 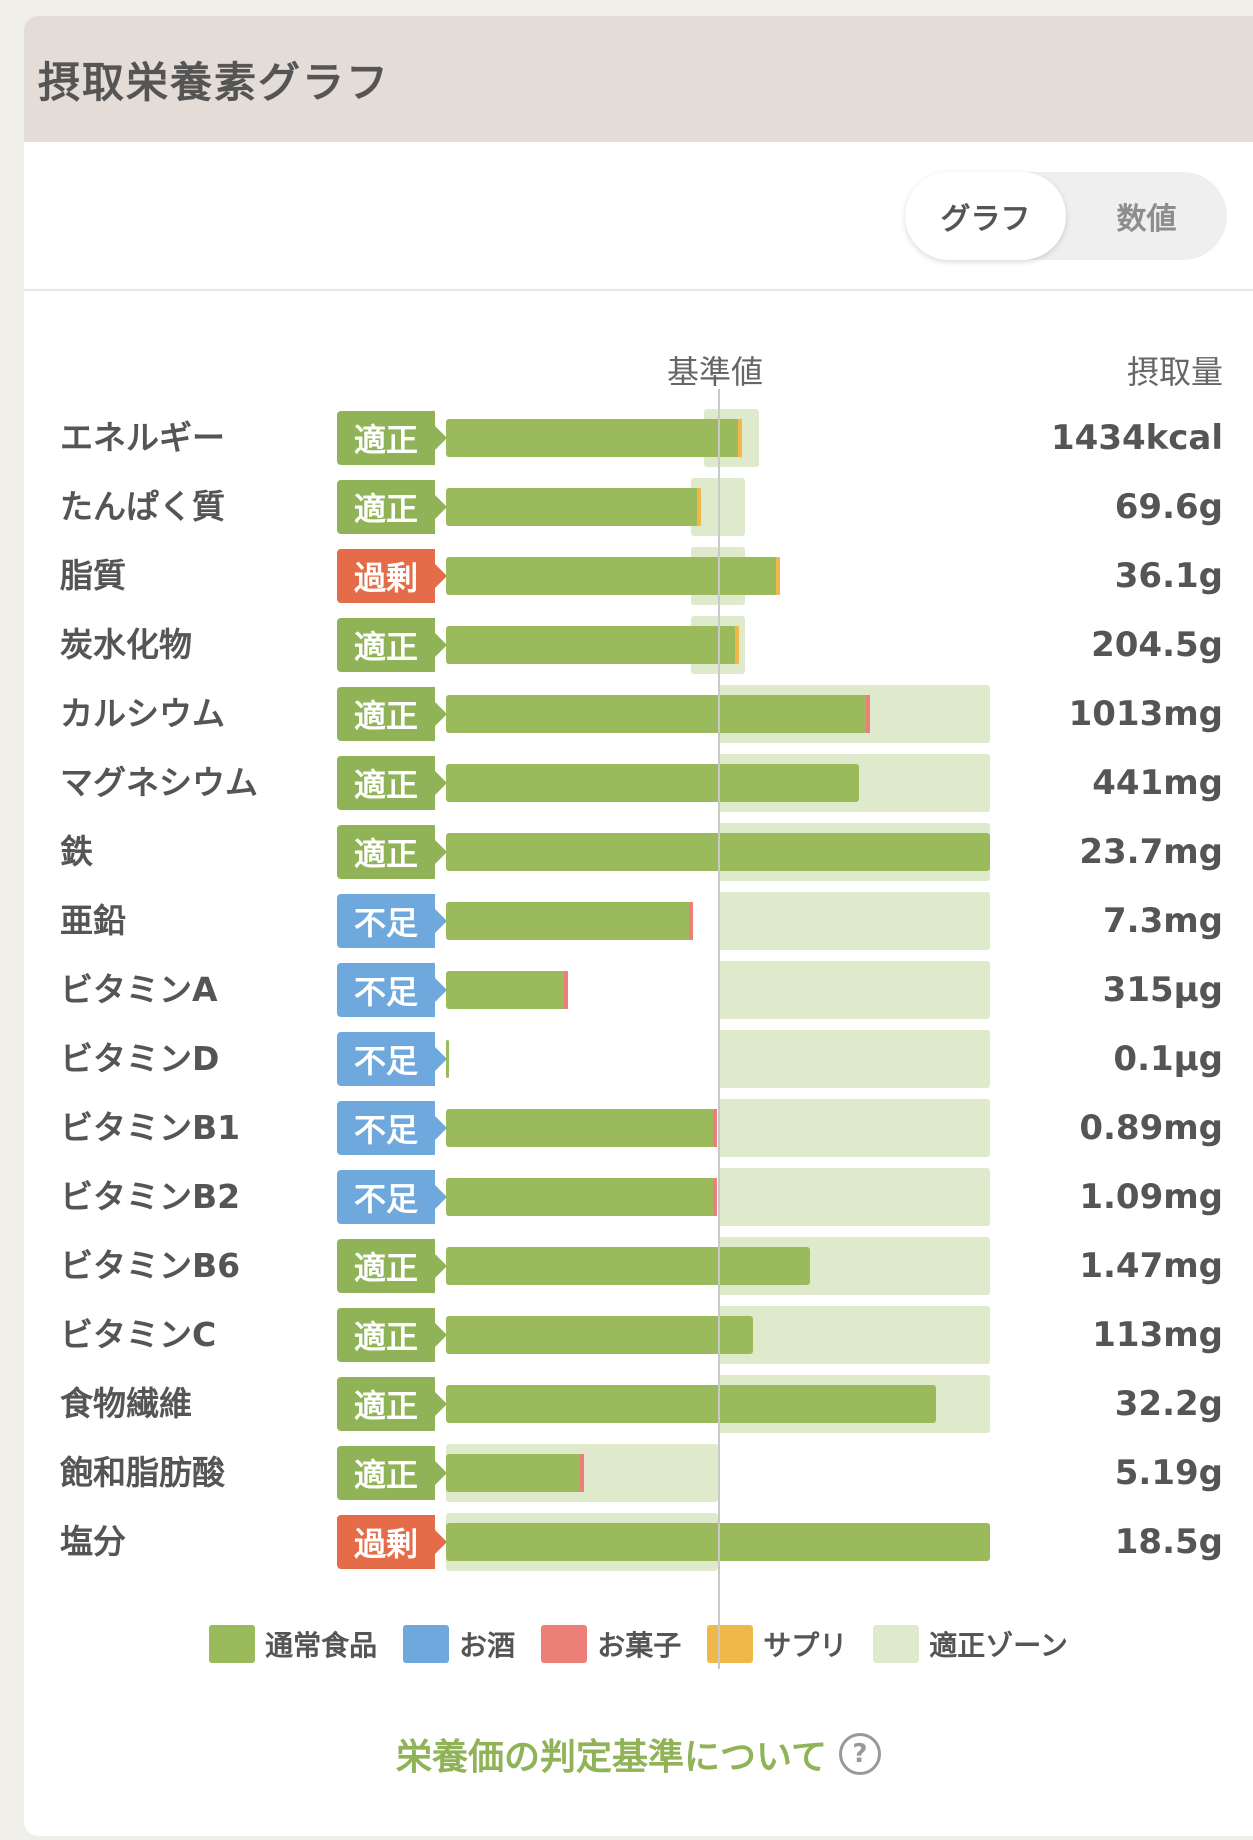 What do you see at coordinates (321, 1645) in the screenshot?
I see `legend-label: 通常食品` at bounding box center [321, 1645].